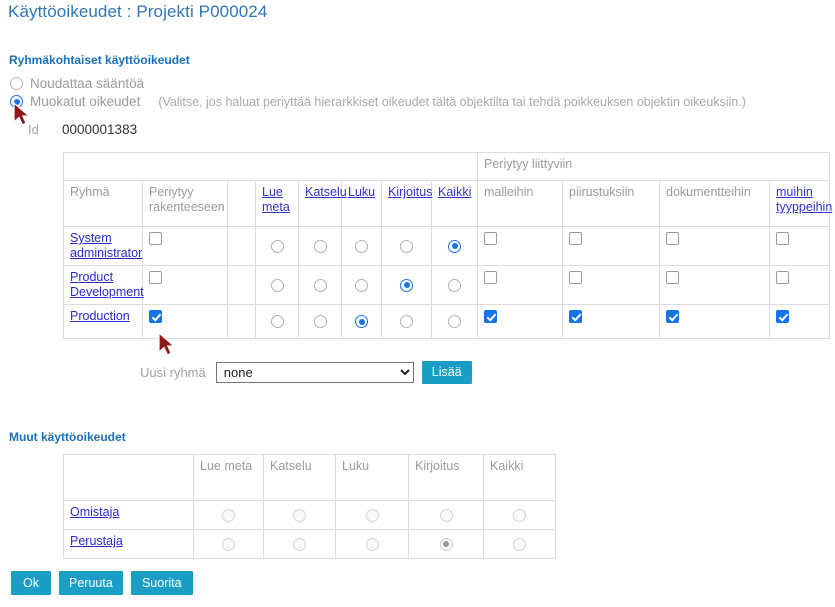 The height and width of the screenshot is (607, 835). I want to click on col-header-lue-meta: Lue meta, so click(277, 203).